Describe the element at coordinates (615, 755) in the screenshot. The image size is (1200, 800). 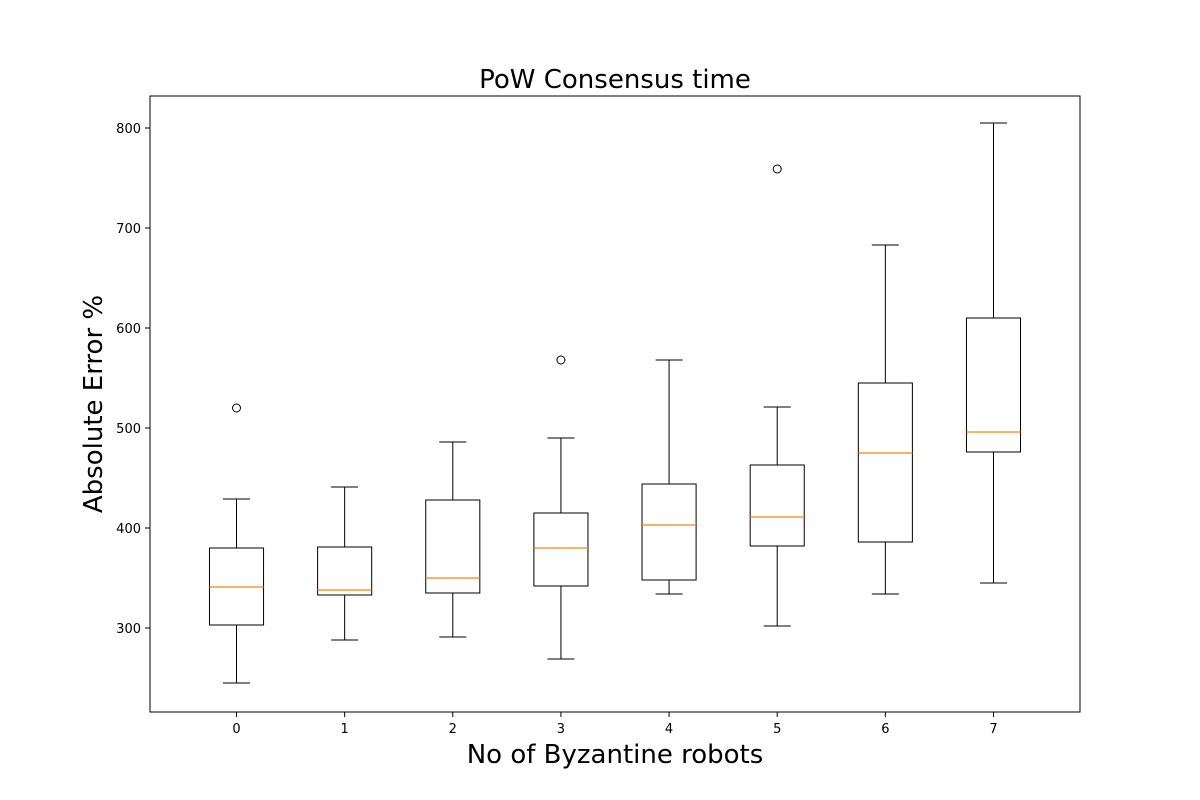
I see `x-axis-label: No of Byzantine robots` at that location.